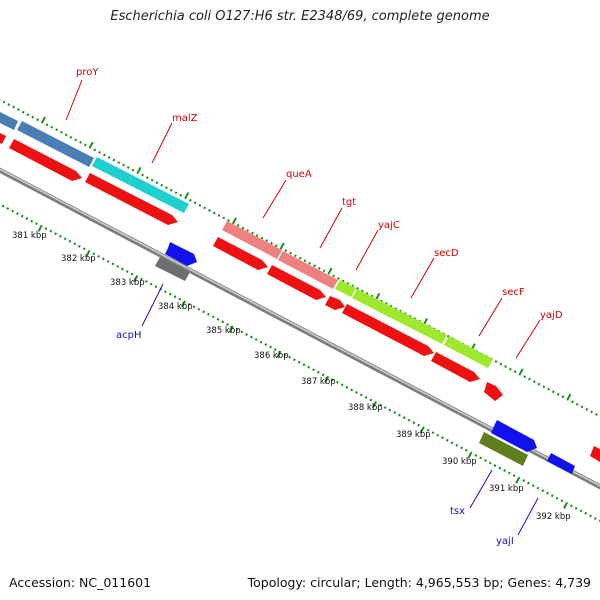 This screenshot has height=600, width=600. What do you see at coordinates (528, 516) in the screenshot?
I see `pointer-yajI` at bounding box center [528, 516].